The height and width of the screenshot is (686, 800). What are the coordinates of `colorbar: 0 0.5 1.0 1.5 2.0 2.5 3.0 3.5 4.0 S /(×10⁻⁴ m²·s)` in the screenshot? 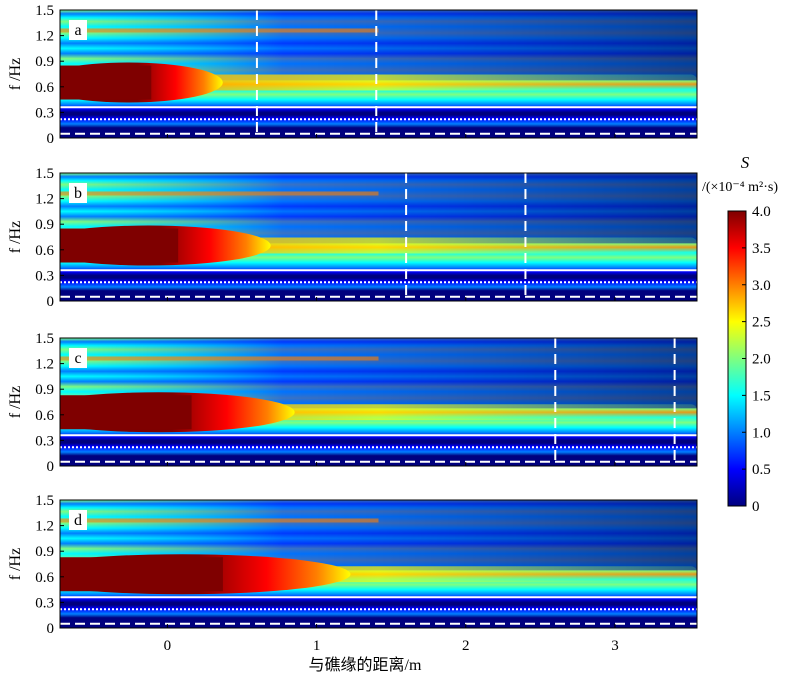 It's located at (740, 334).